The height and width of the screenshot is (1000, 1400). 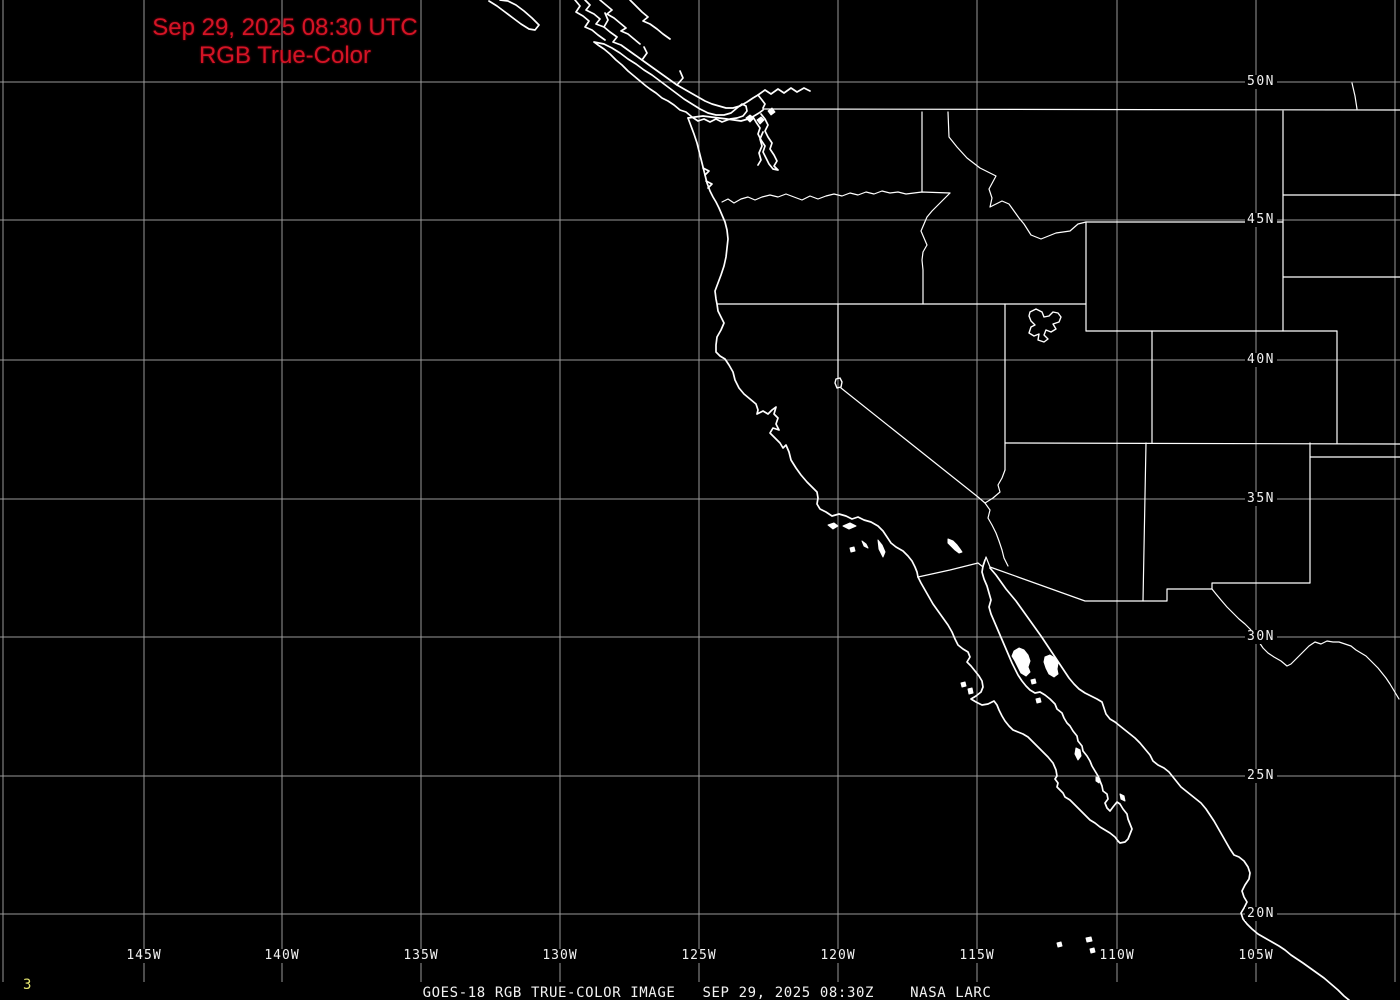 I want to click on longitude-label: 135W, so click(x=421, y=955).